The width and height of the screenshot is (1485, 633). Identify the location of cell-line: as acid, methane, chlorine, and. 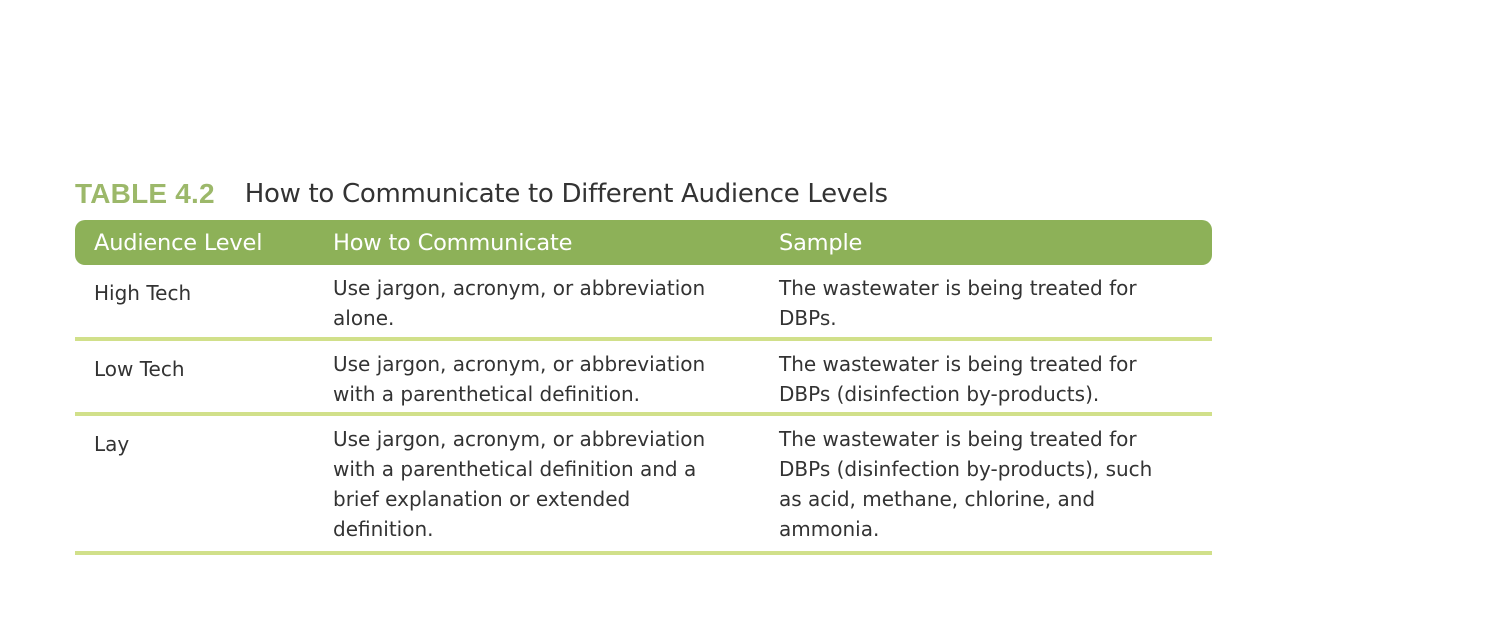
(937, 499).